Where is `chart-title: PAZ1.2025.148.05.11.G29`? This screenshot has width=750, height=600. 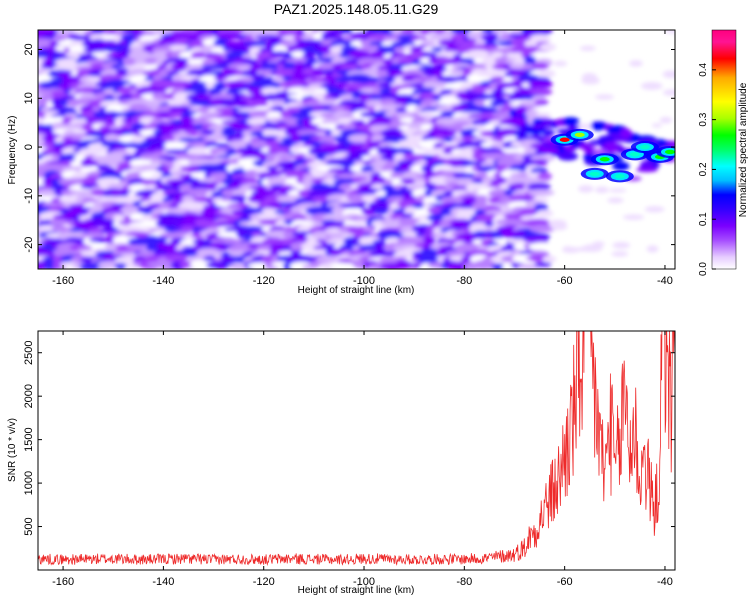 chart-title: PAZ1.2025.148.05.11.G29 is located at coordinates (356, 9).